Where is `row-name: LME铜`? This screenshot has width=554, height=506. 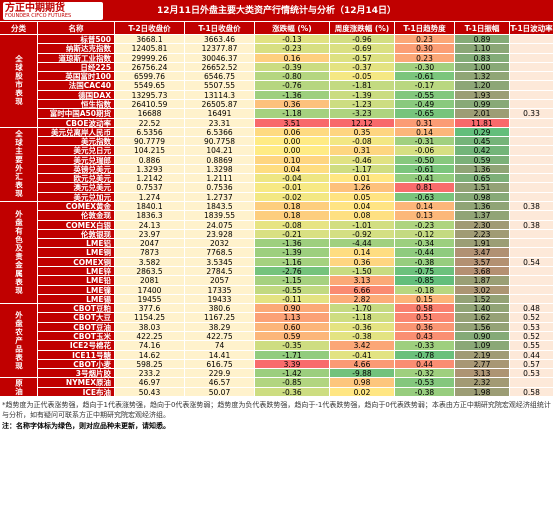
row-name: LME铜 is located at coordinates (76, 253).